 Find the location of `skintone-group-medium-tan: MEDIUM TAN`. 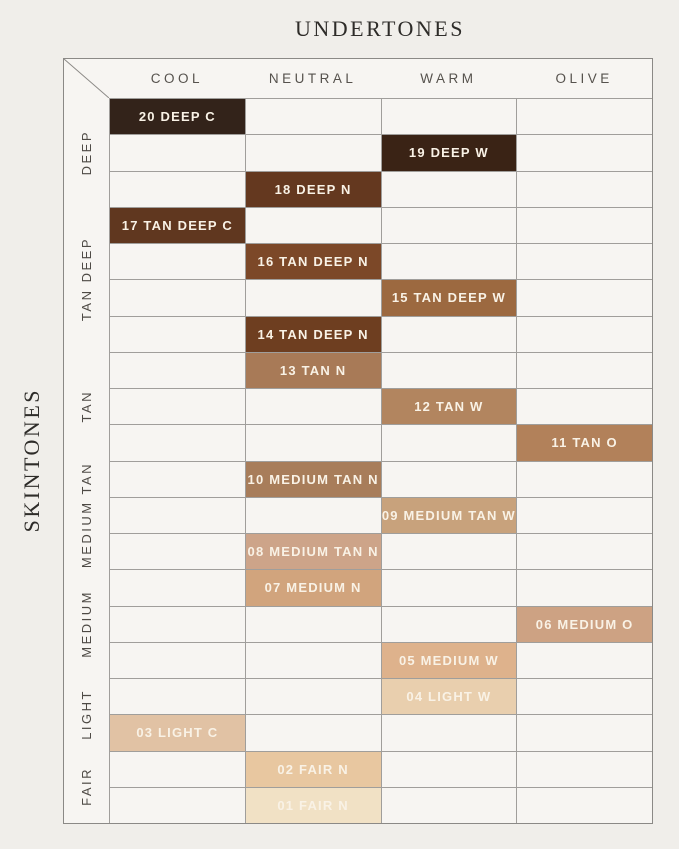

skintone-group-medium-tan: MEDIUM TAN is located at coordinates (86, 515).